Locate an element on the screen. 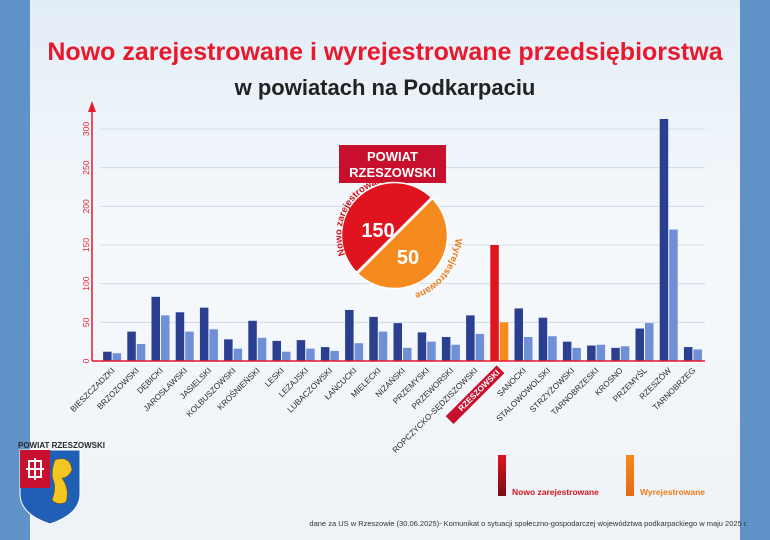 The height and width of the screenshot is (540, 770). highlight-pie: 150 50 is located at coordinates (394, 235).